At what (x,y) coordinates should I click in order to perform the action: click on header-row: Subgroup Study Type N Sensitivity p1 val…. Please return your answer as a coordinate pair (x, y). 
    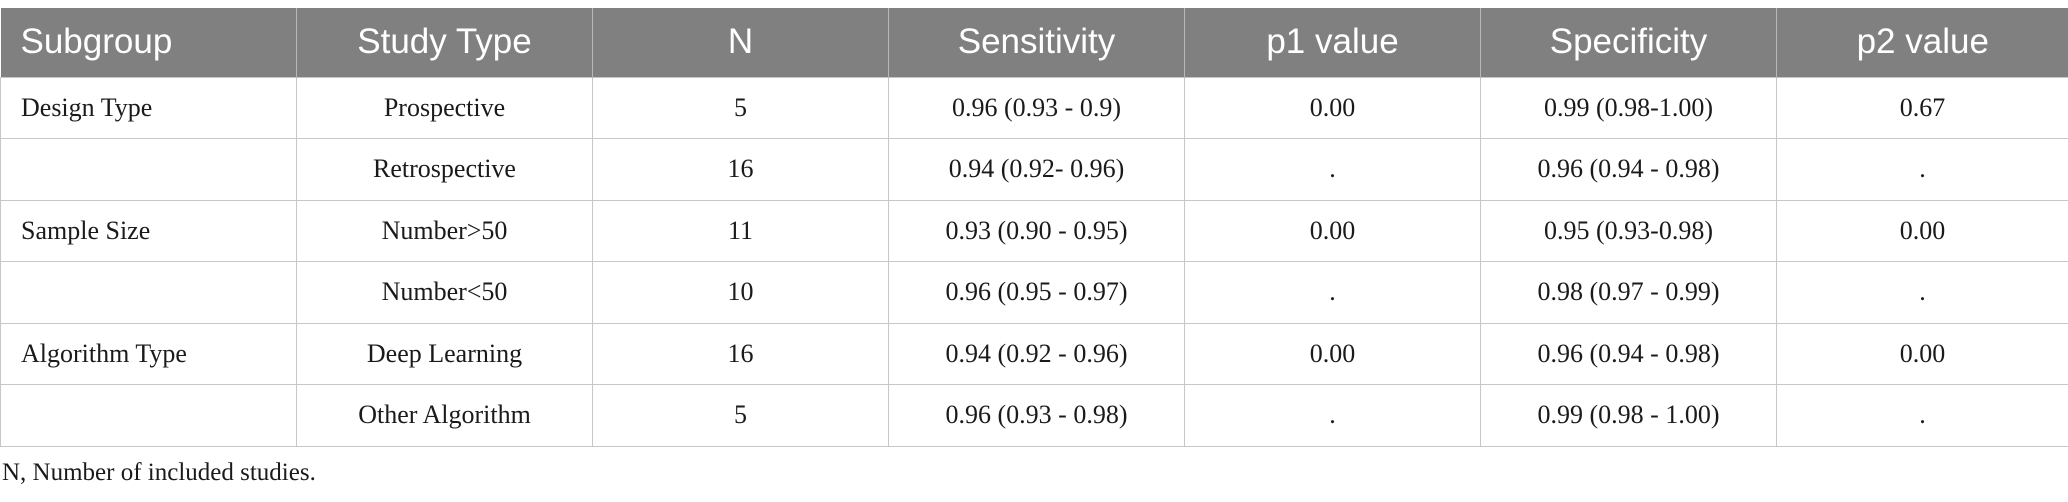
    Looking at the image, I should click on (1034, 42).